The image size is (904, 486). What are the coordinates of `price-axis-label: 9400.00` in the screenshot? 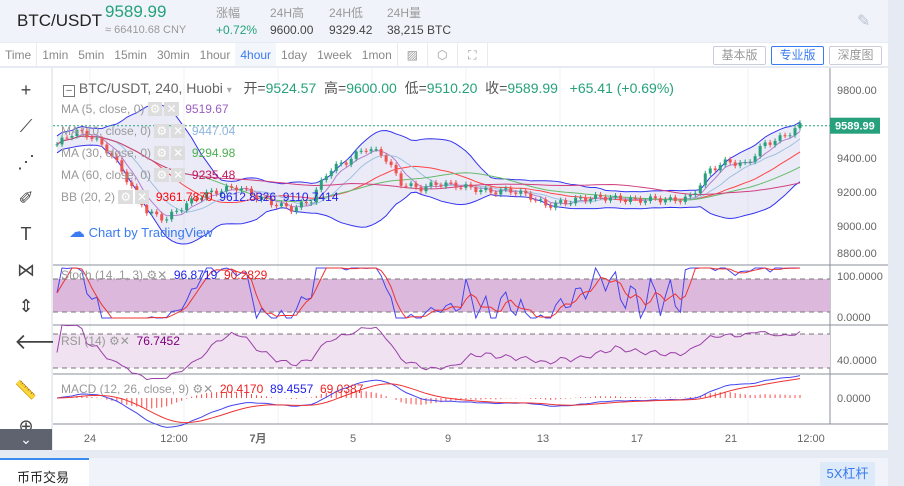 It's located at (857, 159).